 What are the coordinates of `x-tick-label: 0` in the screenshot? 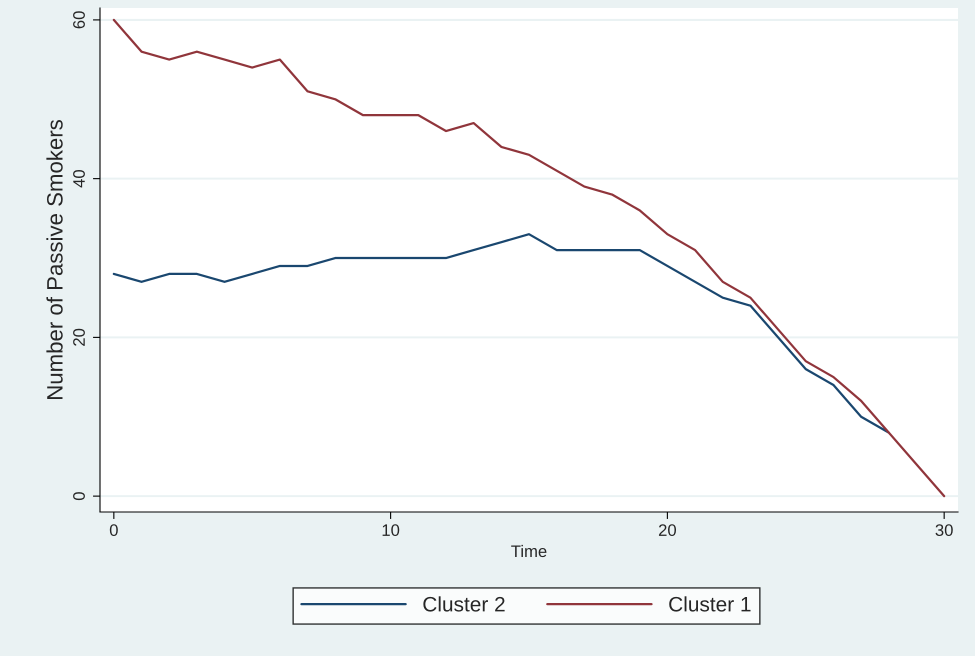 It's located at (114, 530).